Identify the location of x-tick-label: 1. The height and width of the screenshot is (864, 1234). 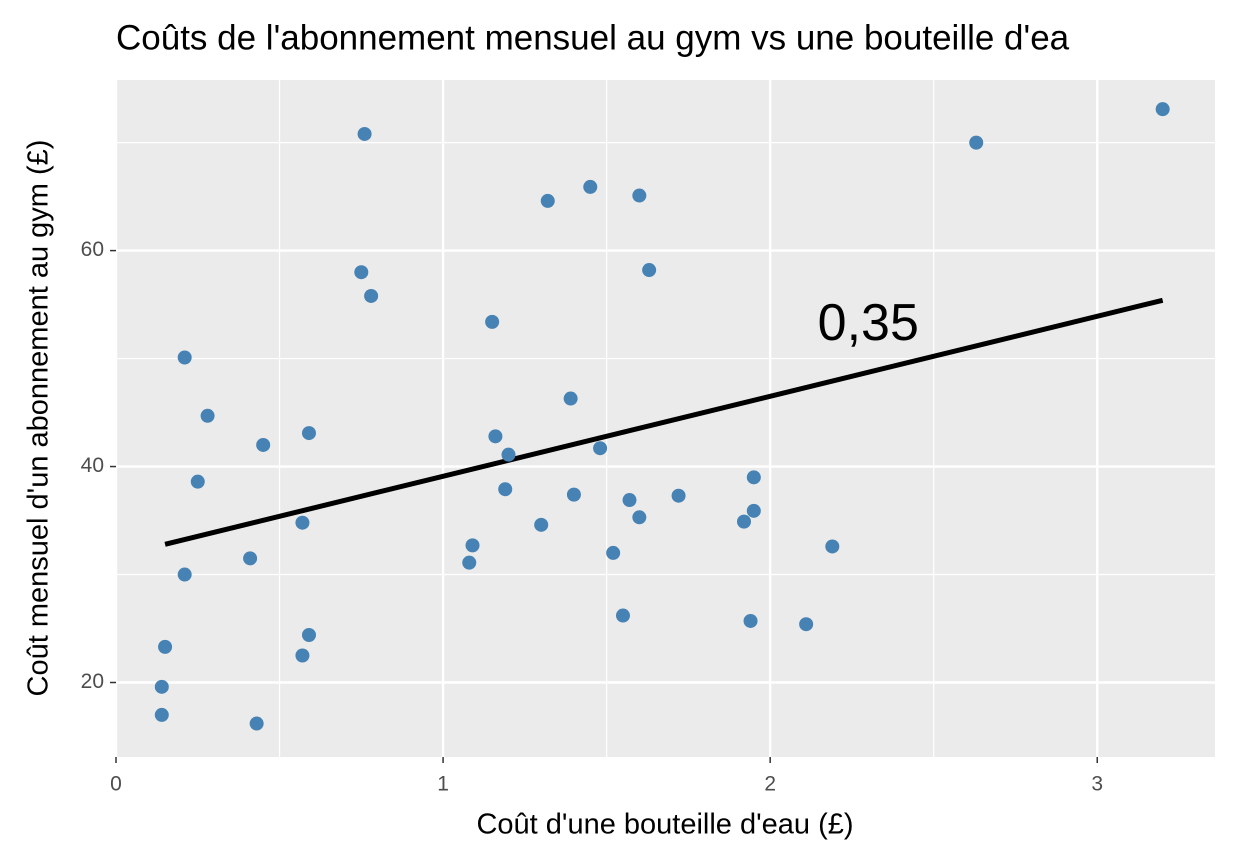
(443, 784).